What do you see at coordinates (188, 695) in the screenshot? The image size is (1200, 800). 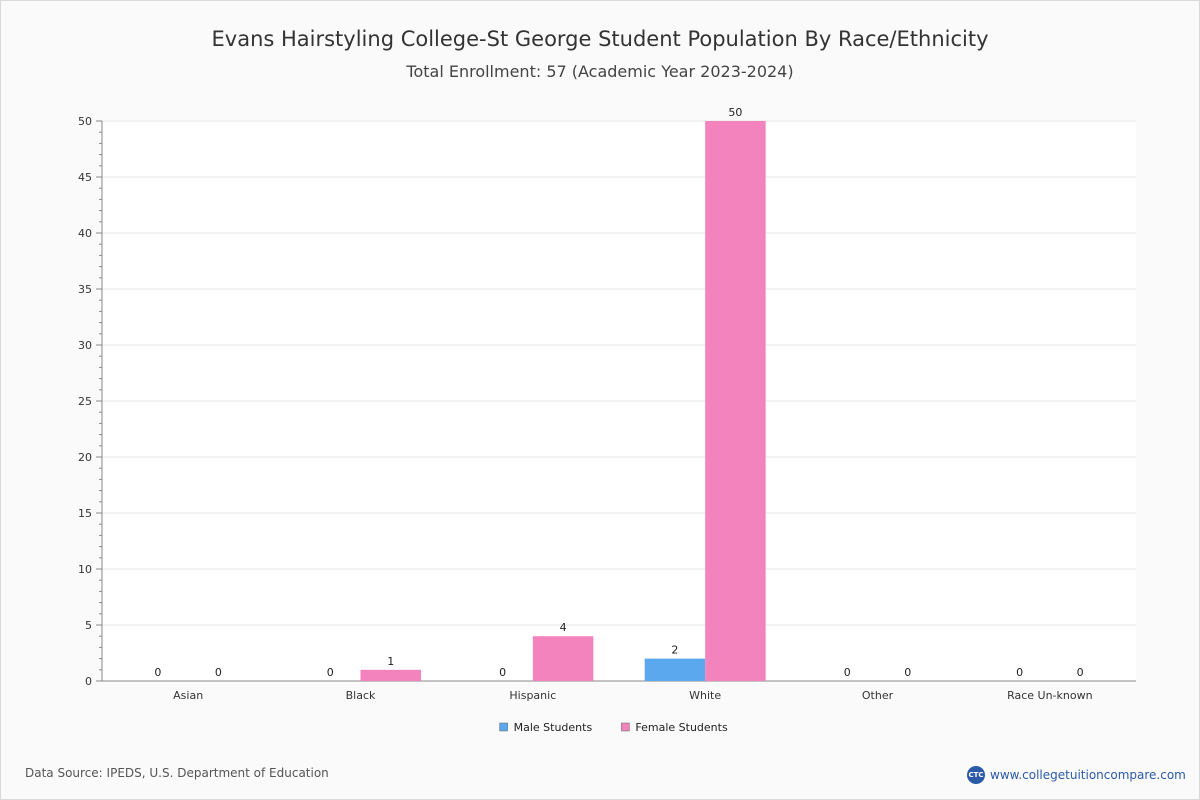 I see `x-tick-label: Asian` at bounding box center [188, 695].